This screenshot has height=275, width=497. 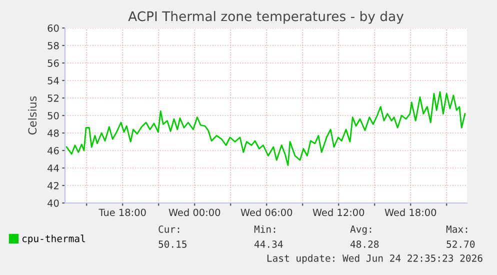 I want to click on x-tick-label: Tue 18:00, so click(x=122, y=212).